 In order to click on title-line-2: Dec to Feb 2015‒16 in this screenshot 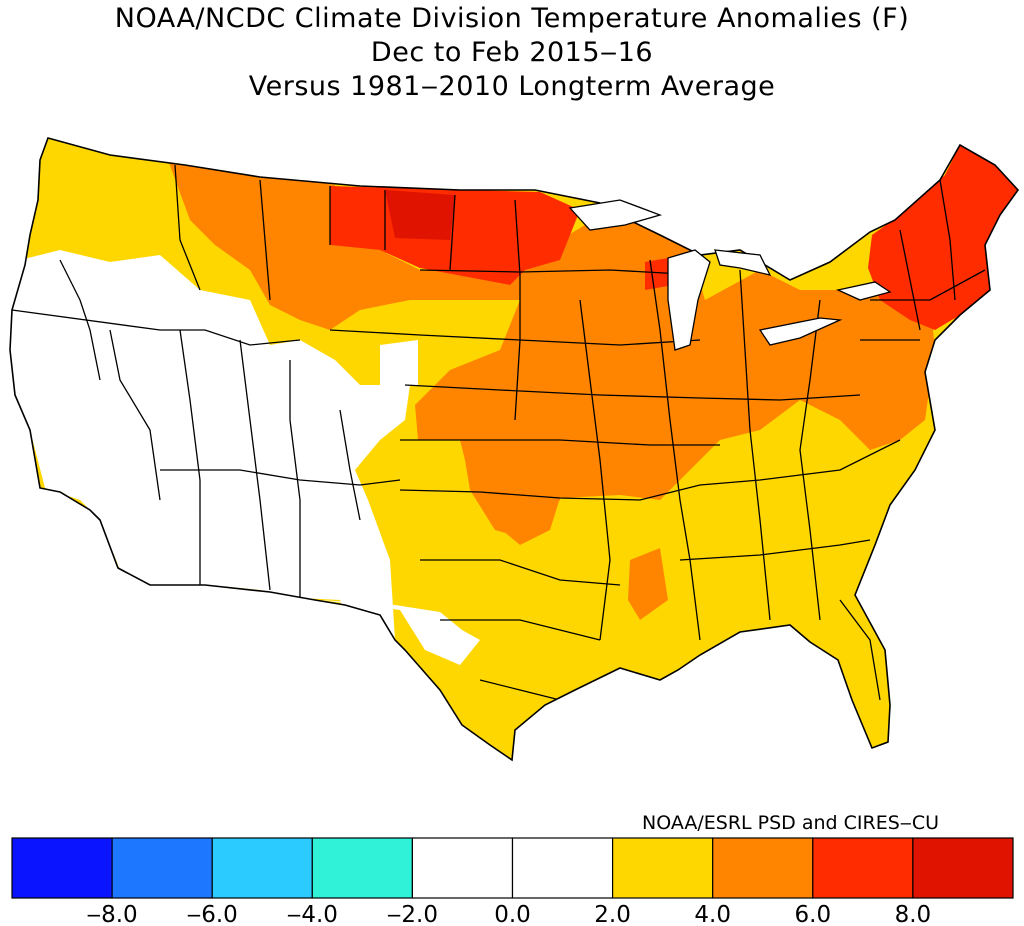, I will do `click(512, 52)`.